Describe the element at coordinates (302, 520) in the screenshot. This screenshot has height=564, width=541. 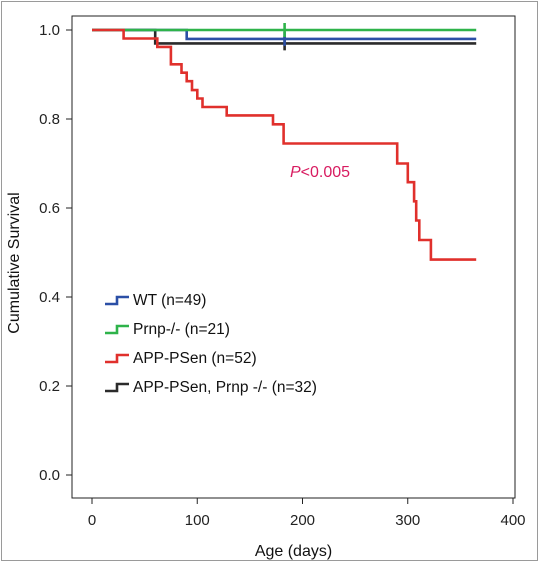
I see `x-tick-label: 200` at that location.